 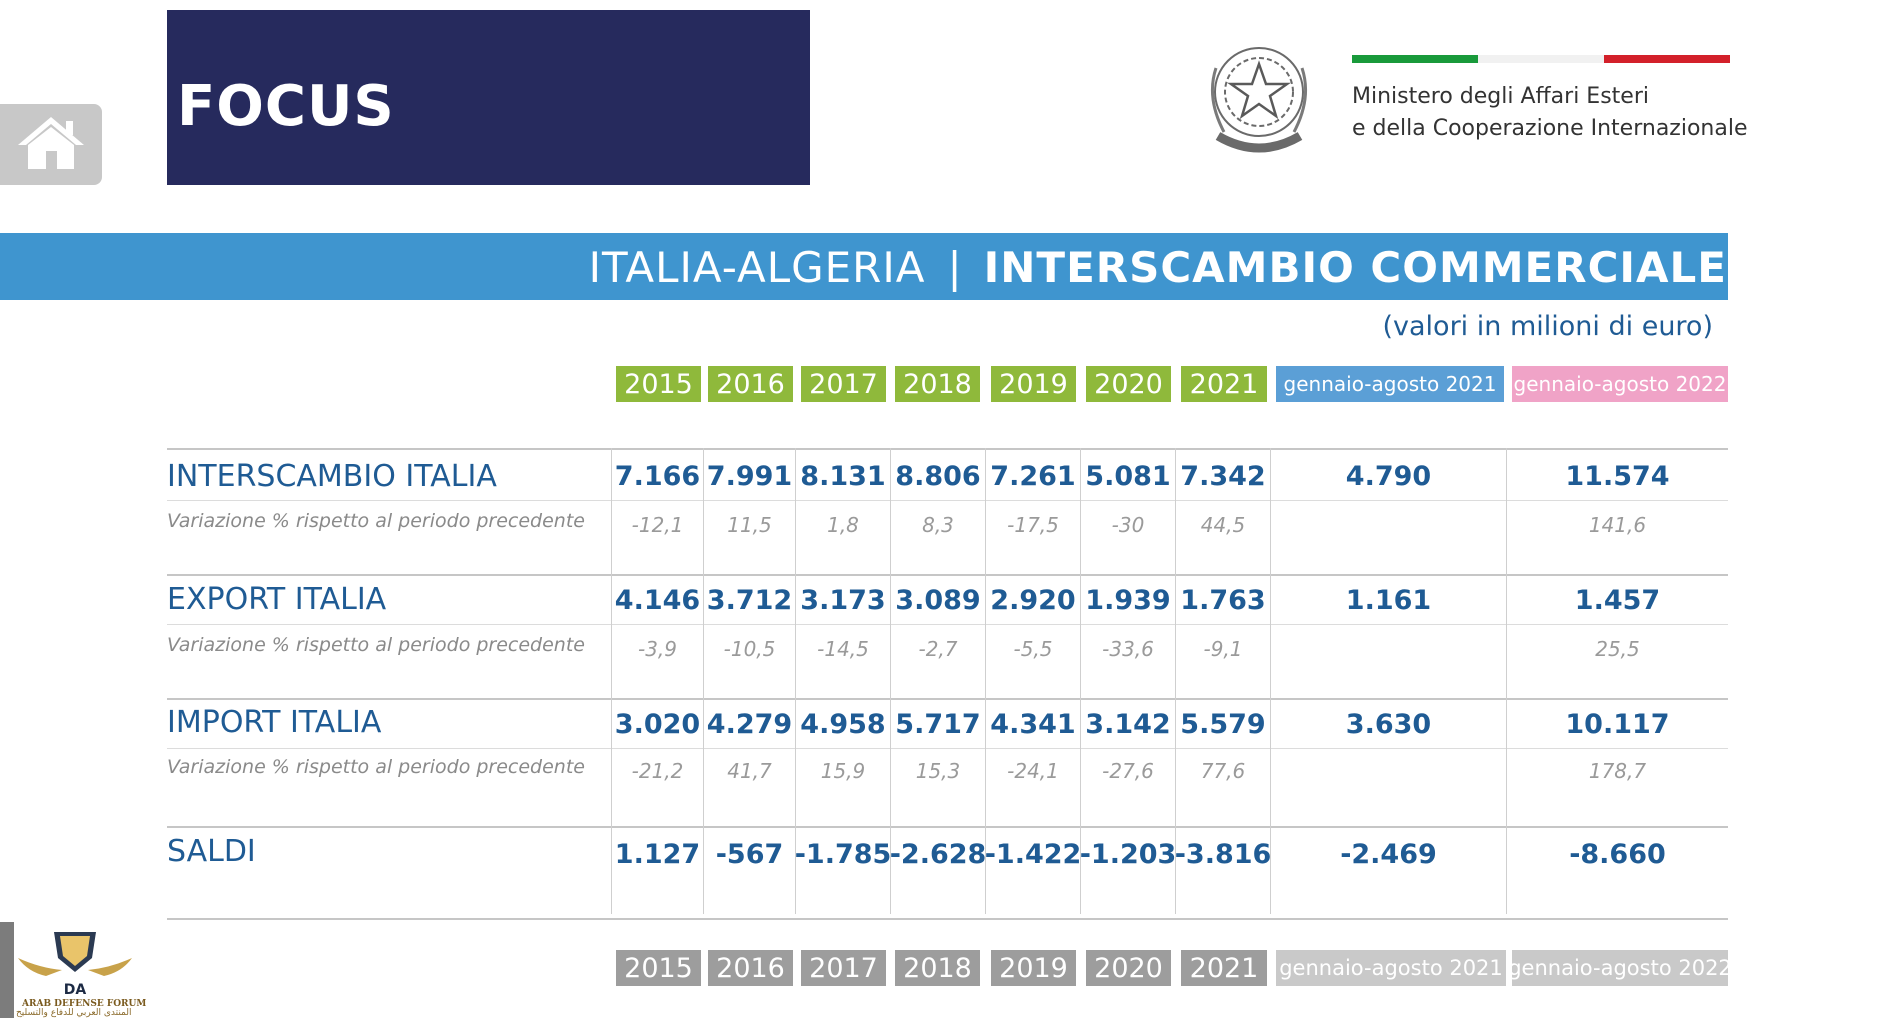 I want to click on table-cell-variation: -30, so click(x=1128, y=525).